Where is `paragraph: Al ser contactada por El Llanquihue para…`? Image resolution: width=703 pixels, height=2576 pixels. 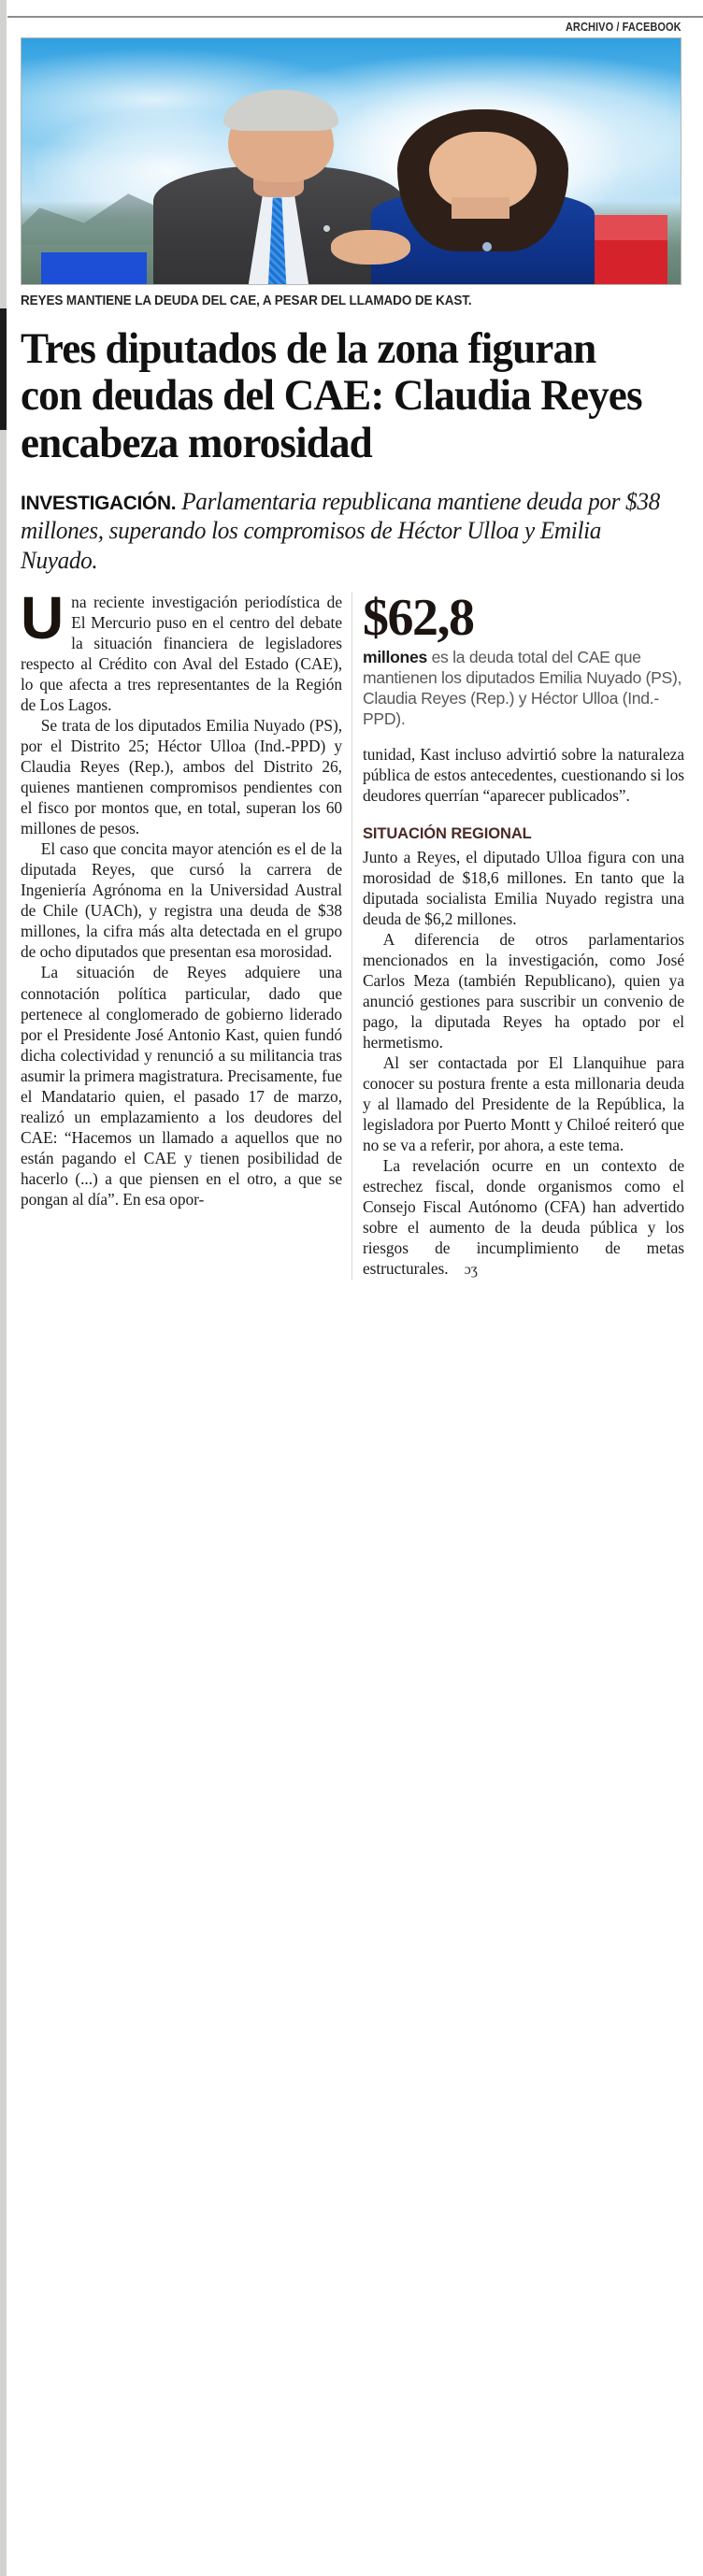
paragraph: Al ser contactada por El Llanquihue para… is located at coordinates (524, 1103).